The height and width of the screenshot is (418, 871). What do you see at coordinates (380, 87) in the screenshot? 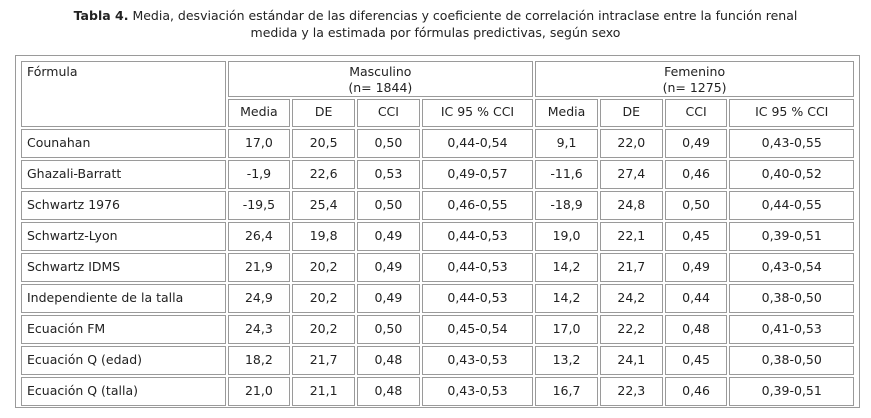
I see `group-count: (n= 1844)` at bounding box center [380, 87].